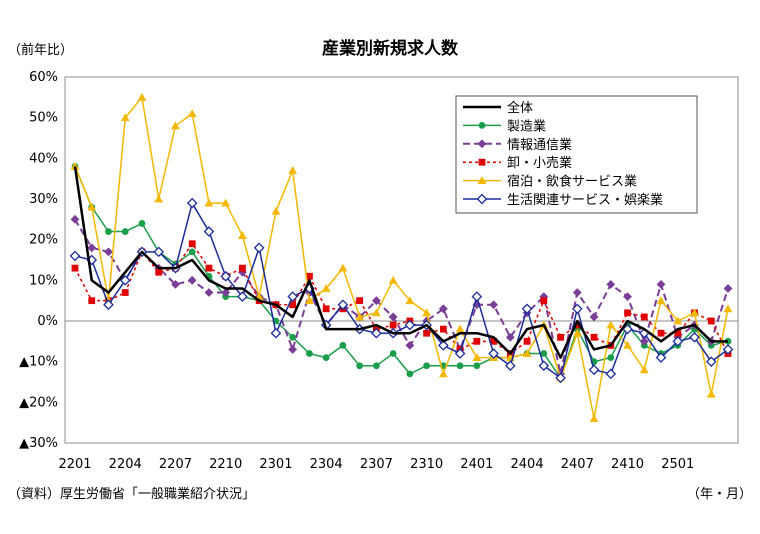  I want to click on legend-item: 宿泊・飲食サービス業, so click(550, 182).